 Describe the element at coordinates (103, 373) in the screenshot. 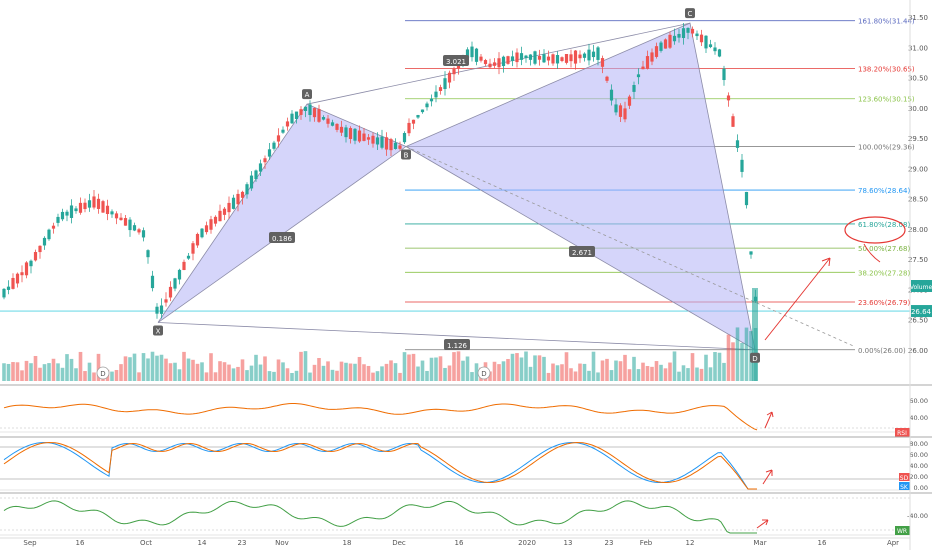

I see `dividend-marker` at that location.